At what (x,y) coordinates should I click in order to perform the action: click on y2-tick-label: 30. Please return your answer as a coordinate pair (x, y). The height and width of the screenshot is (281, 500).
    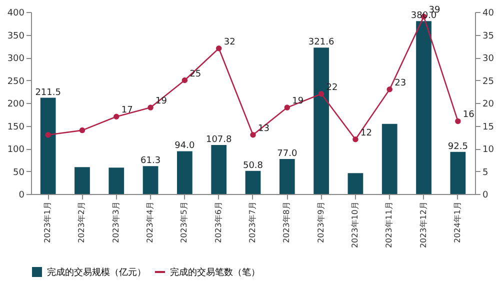
    Looking at the image, I should click on (488, 59).